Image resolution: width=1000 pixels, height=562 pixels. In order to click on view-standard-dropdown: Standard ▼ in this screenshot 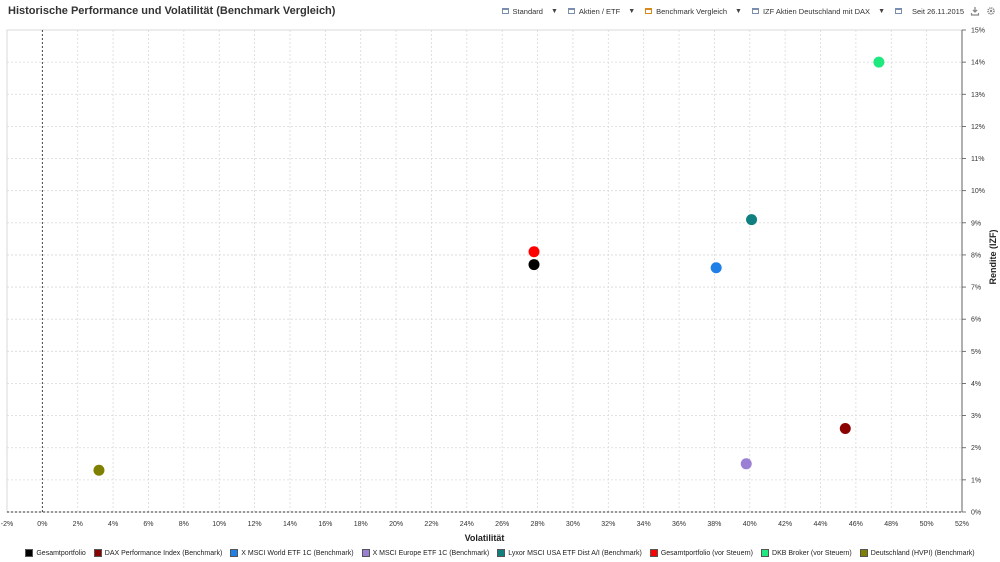, I will do `click(529, 11)`.